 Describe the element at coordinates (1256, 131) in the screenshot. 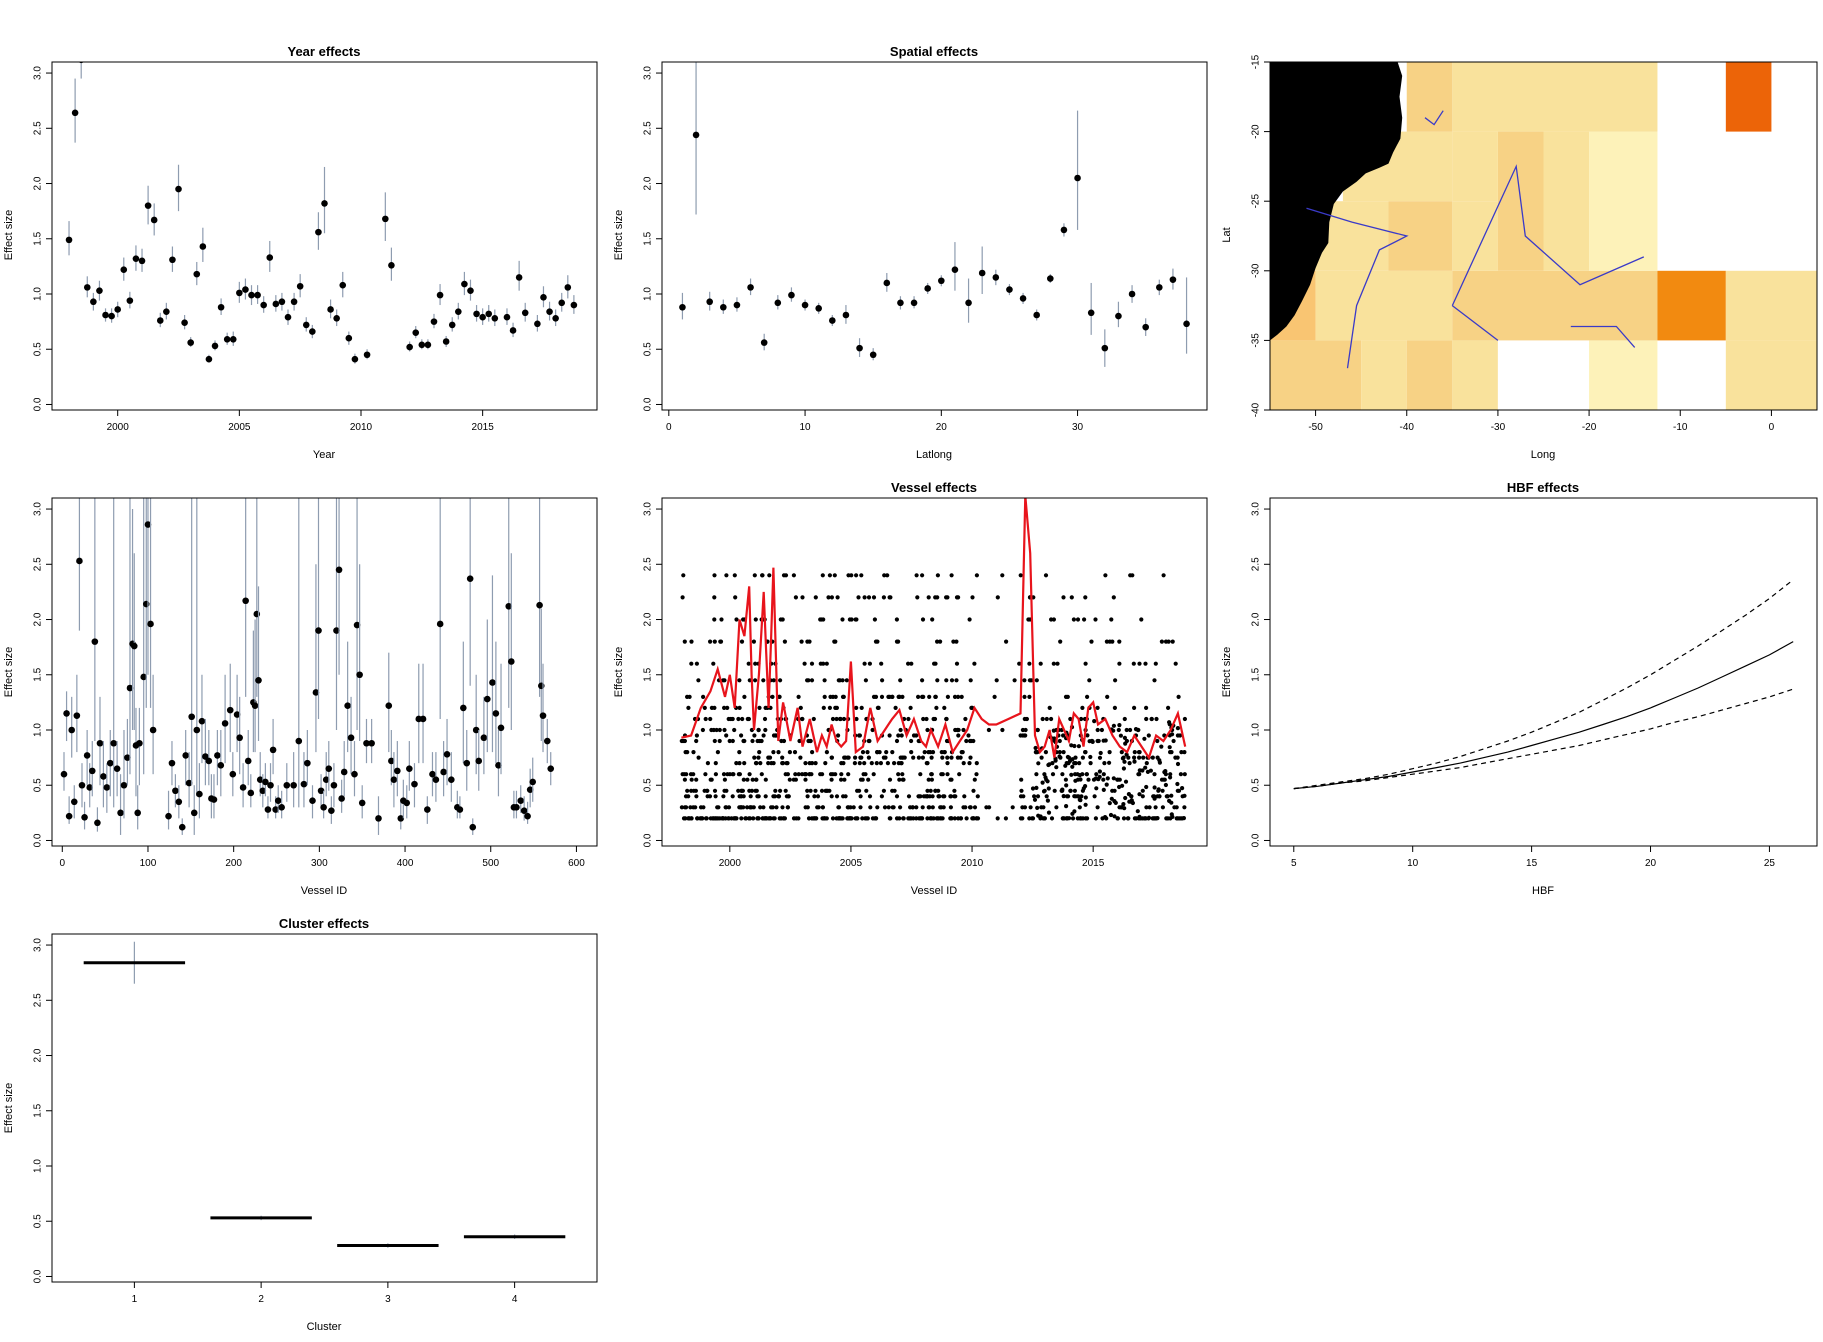

I see `y-tick-label: -20` at that location.